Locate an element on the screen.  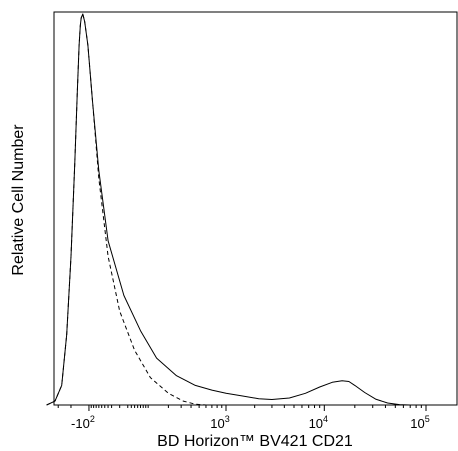
x-minor-ticks is located at coordinates (239, 406).